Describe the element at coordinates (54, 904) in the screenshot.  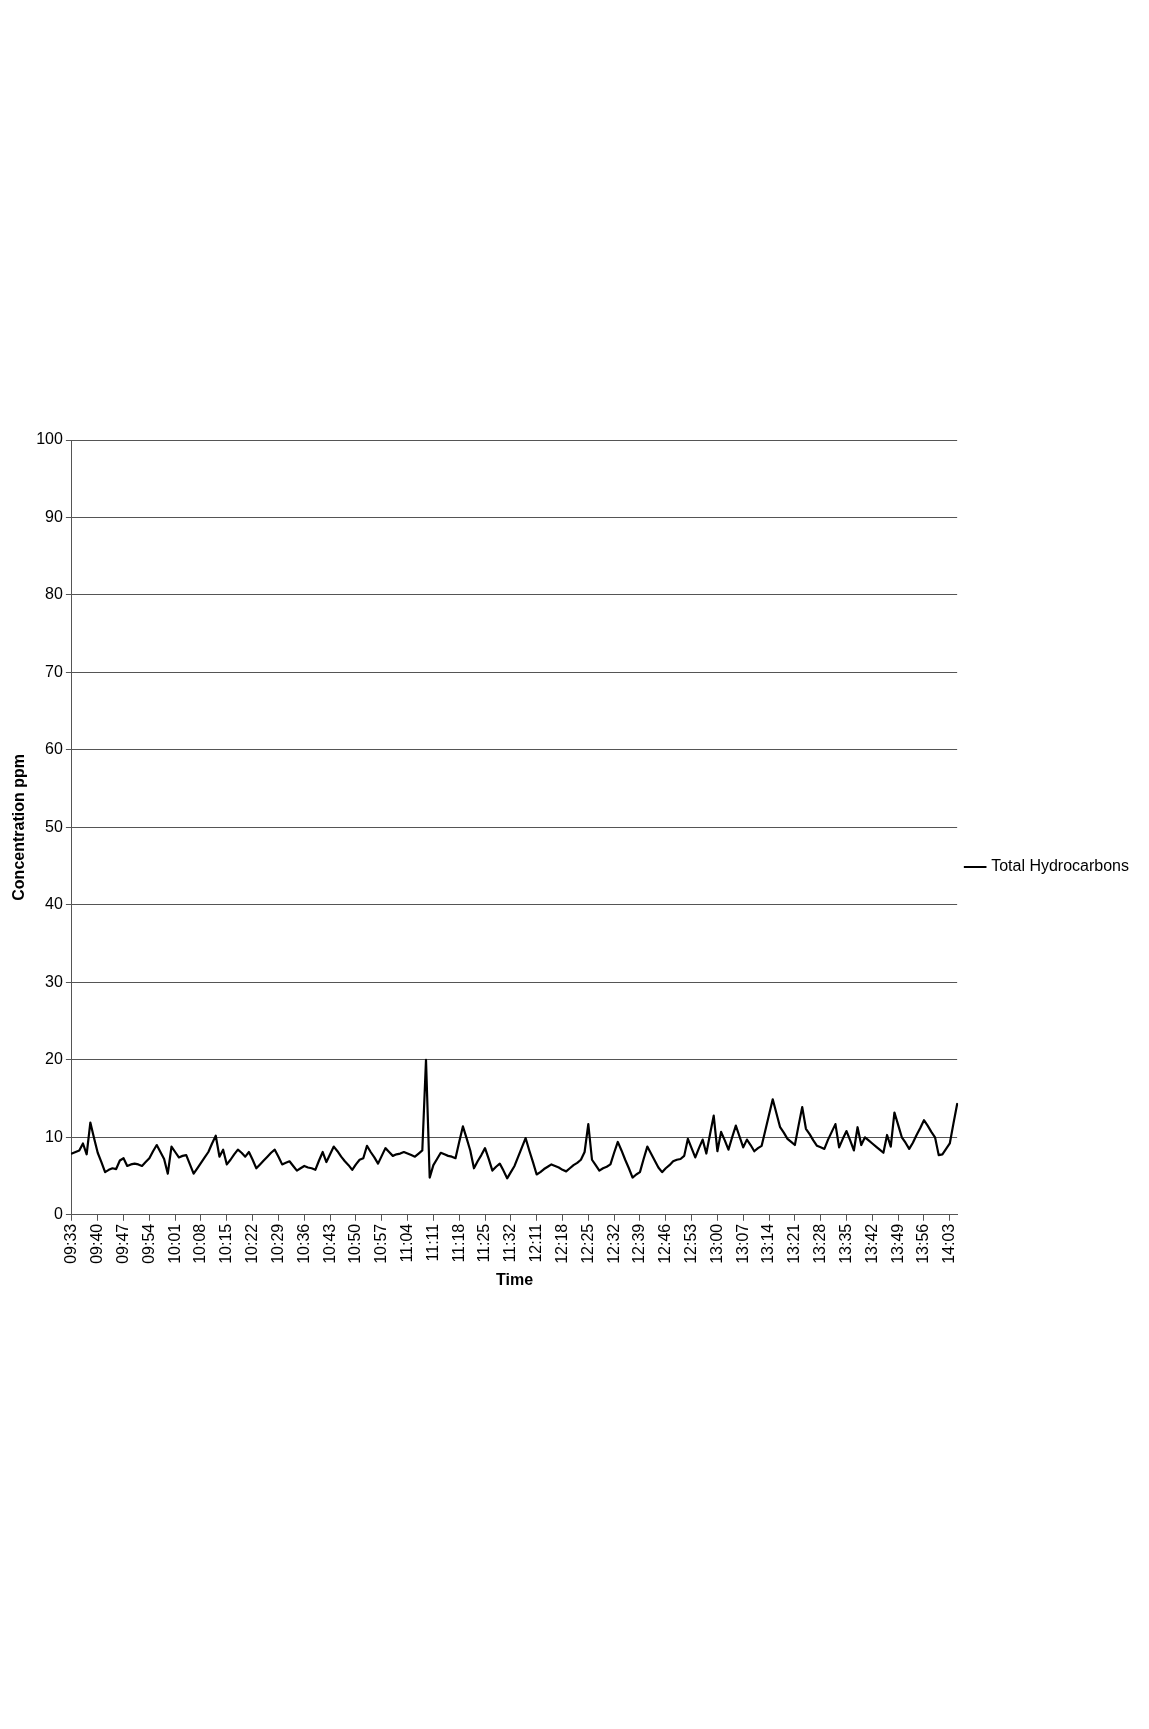
I see `y-tick-label: 40` at that location.